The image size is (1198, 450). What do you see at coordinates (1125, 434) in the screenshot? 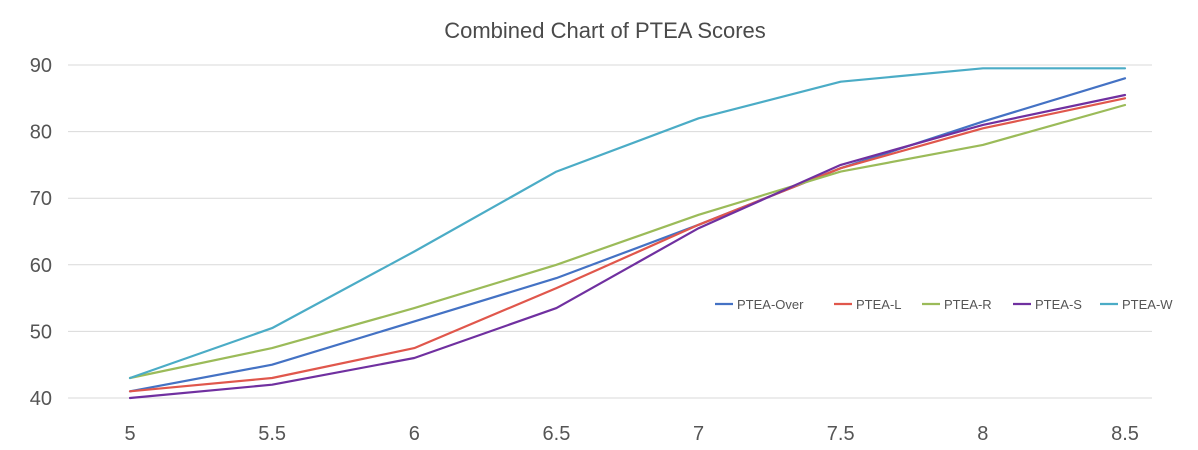
I see `x-tick-label: 8.5` at bounding box center [1125, 434].